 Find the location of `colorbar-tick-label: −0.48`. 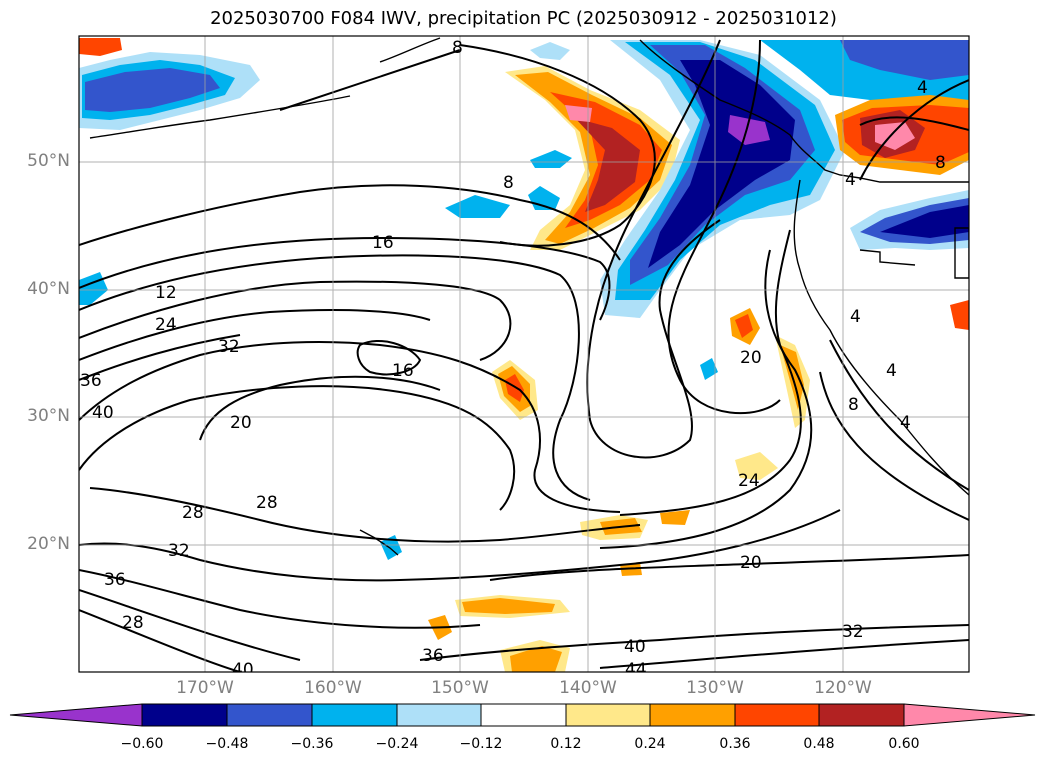

colorbar-tick-label: −0.48 is located at coordinates (227, 744).